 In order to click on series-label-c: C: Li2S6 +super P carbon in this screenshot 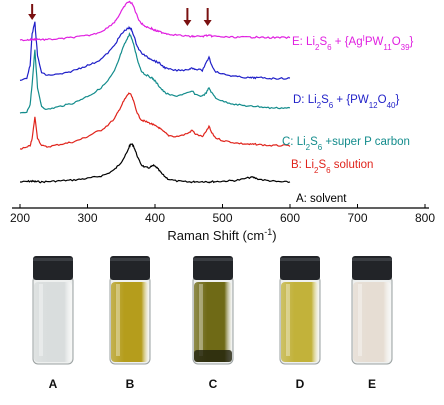, I will do `click(346, 144)`.